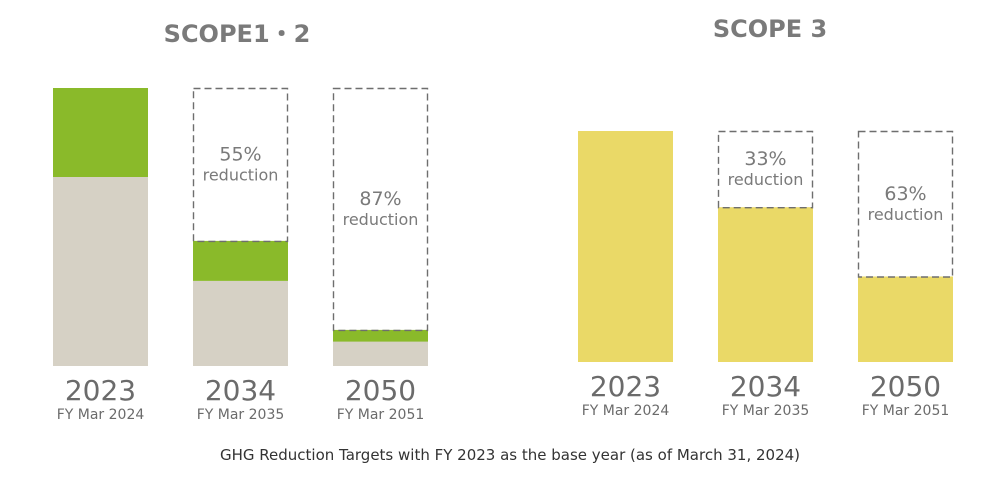 The width and height of the screenshot is (1000, 488). What do you see at coordinates (100, 390) in the screenshot?
I see `scope1-2-year-label-2023: 2023` at bounding box center [100, 390].